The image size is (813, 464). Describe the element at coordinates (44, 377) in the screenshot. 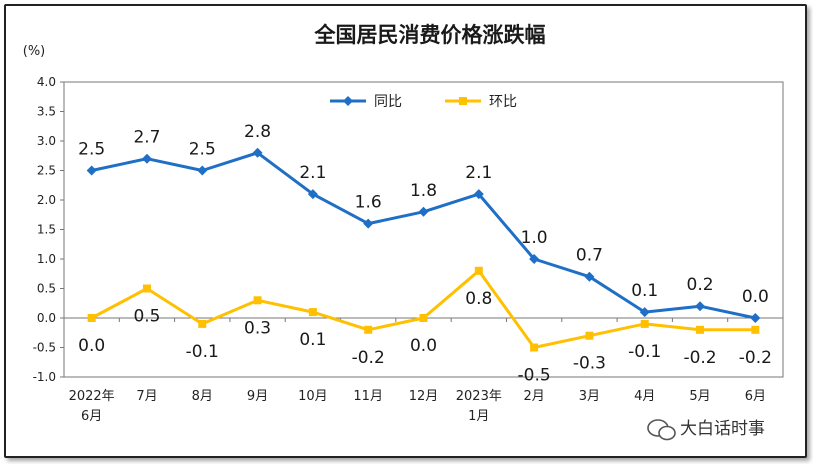

I see `y-tick-label: -1.0` at that location.